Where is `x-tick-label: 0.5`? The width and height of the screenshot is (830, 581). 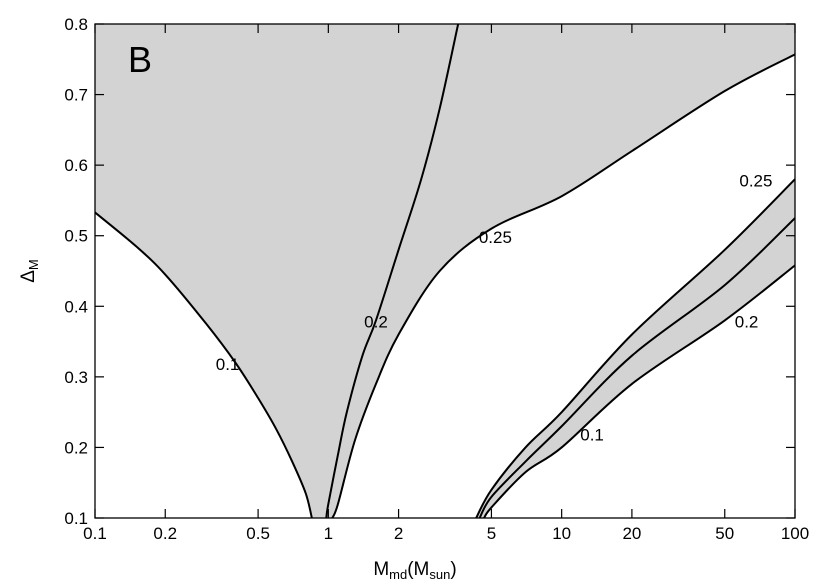
x-tick-label: 0.5 is located at coordinates (258, 533).